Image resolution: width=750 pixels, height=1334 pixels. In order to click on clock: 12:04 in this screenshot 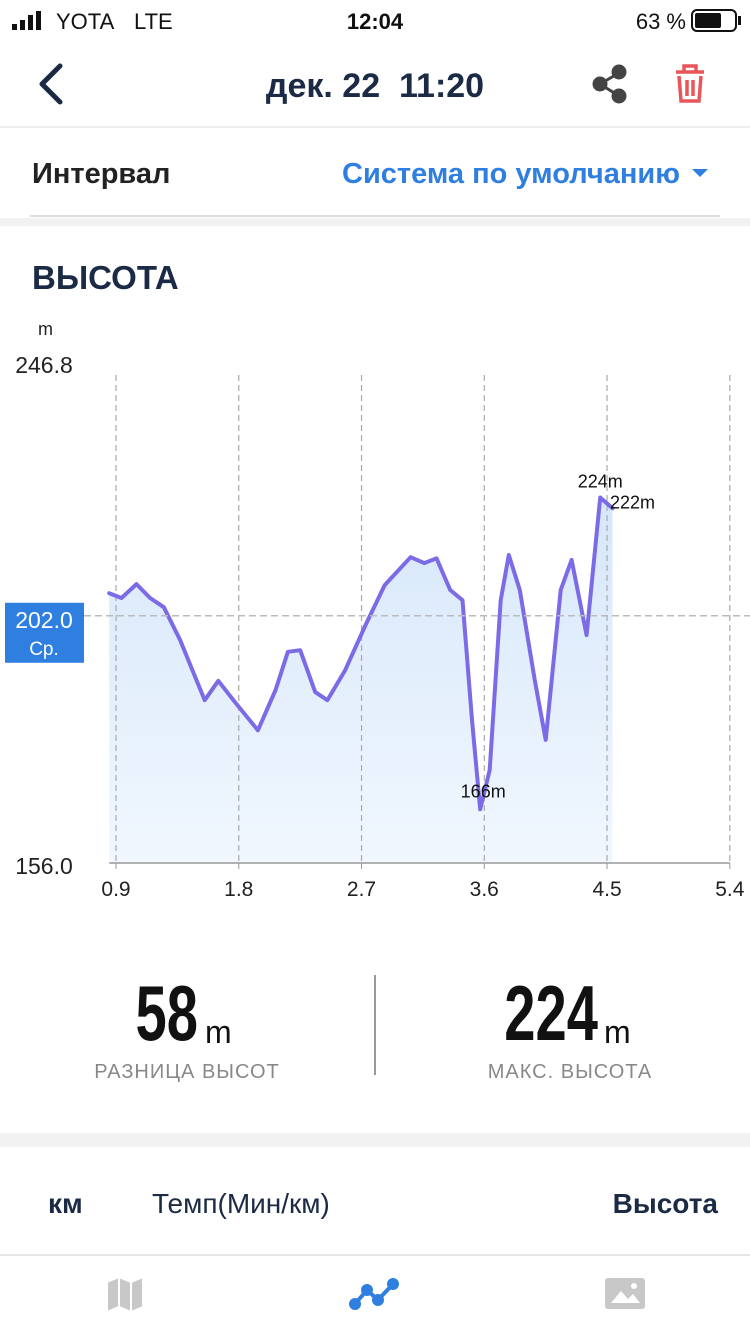, I will do `click(375, 21)`.